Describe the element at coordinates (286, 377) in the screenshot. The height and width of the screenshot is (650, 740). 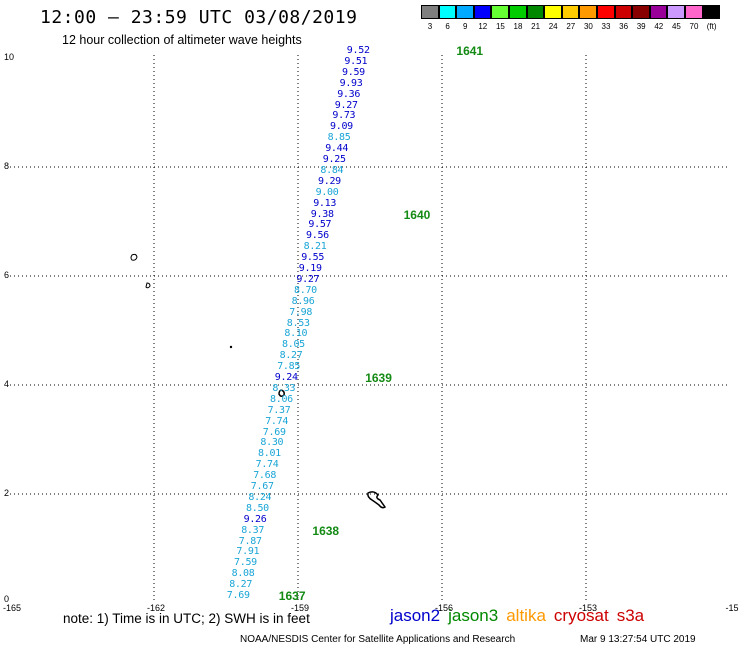
I see `wave-height-value: 9.24` at that location.